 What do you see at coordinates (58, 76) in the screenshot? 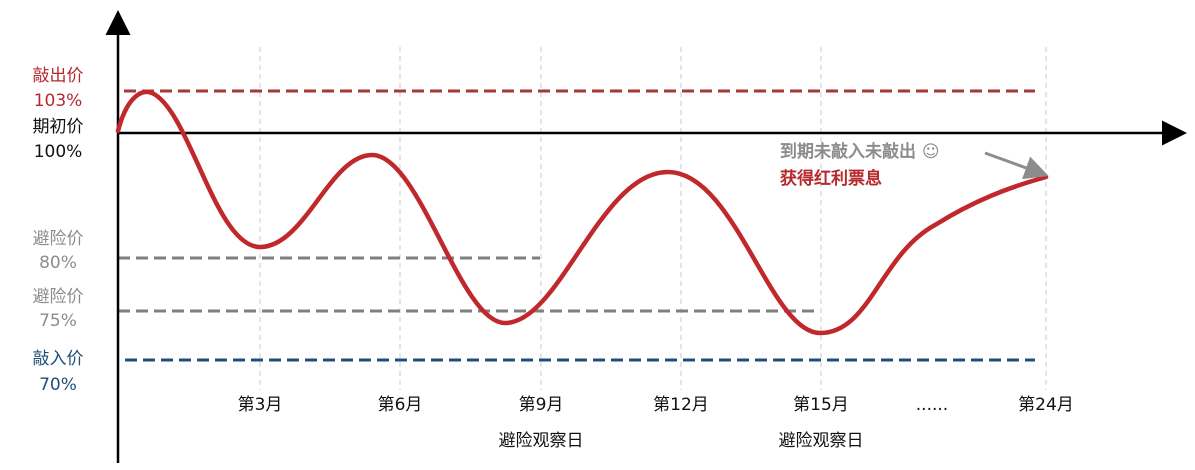
I see `level-name: 敲出价` at bounding box center [58, 76].